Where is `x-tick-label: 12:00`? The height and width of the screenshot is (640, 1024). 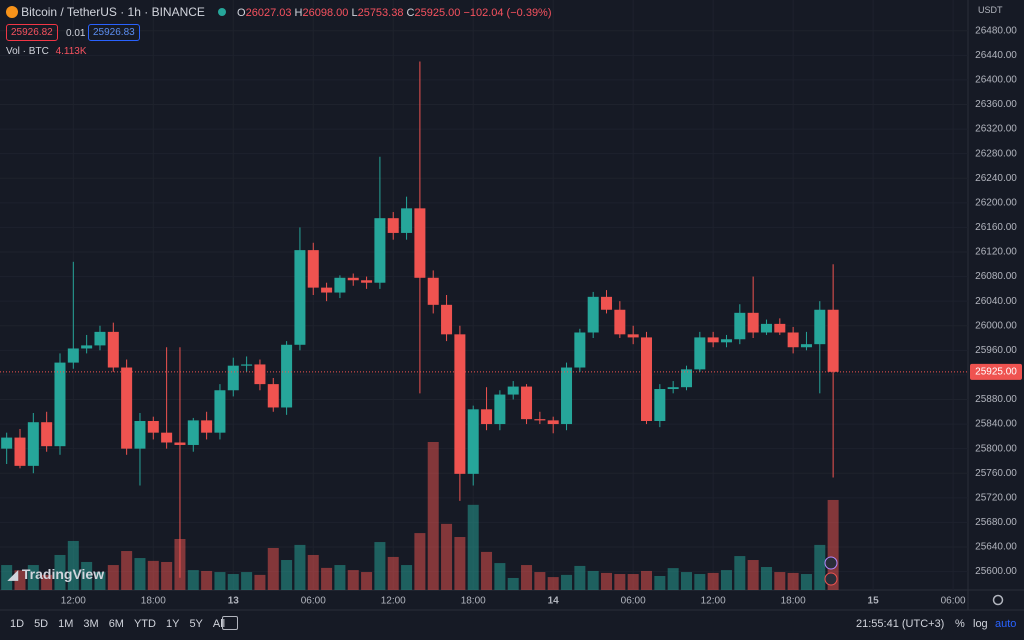
x-tick-label: 12:00 is located at coordinates (73, 601).